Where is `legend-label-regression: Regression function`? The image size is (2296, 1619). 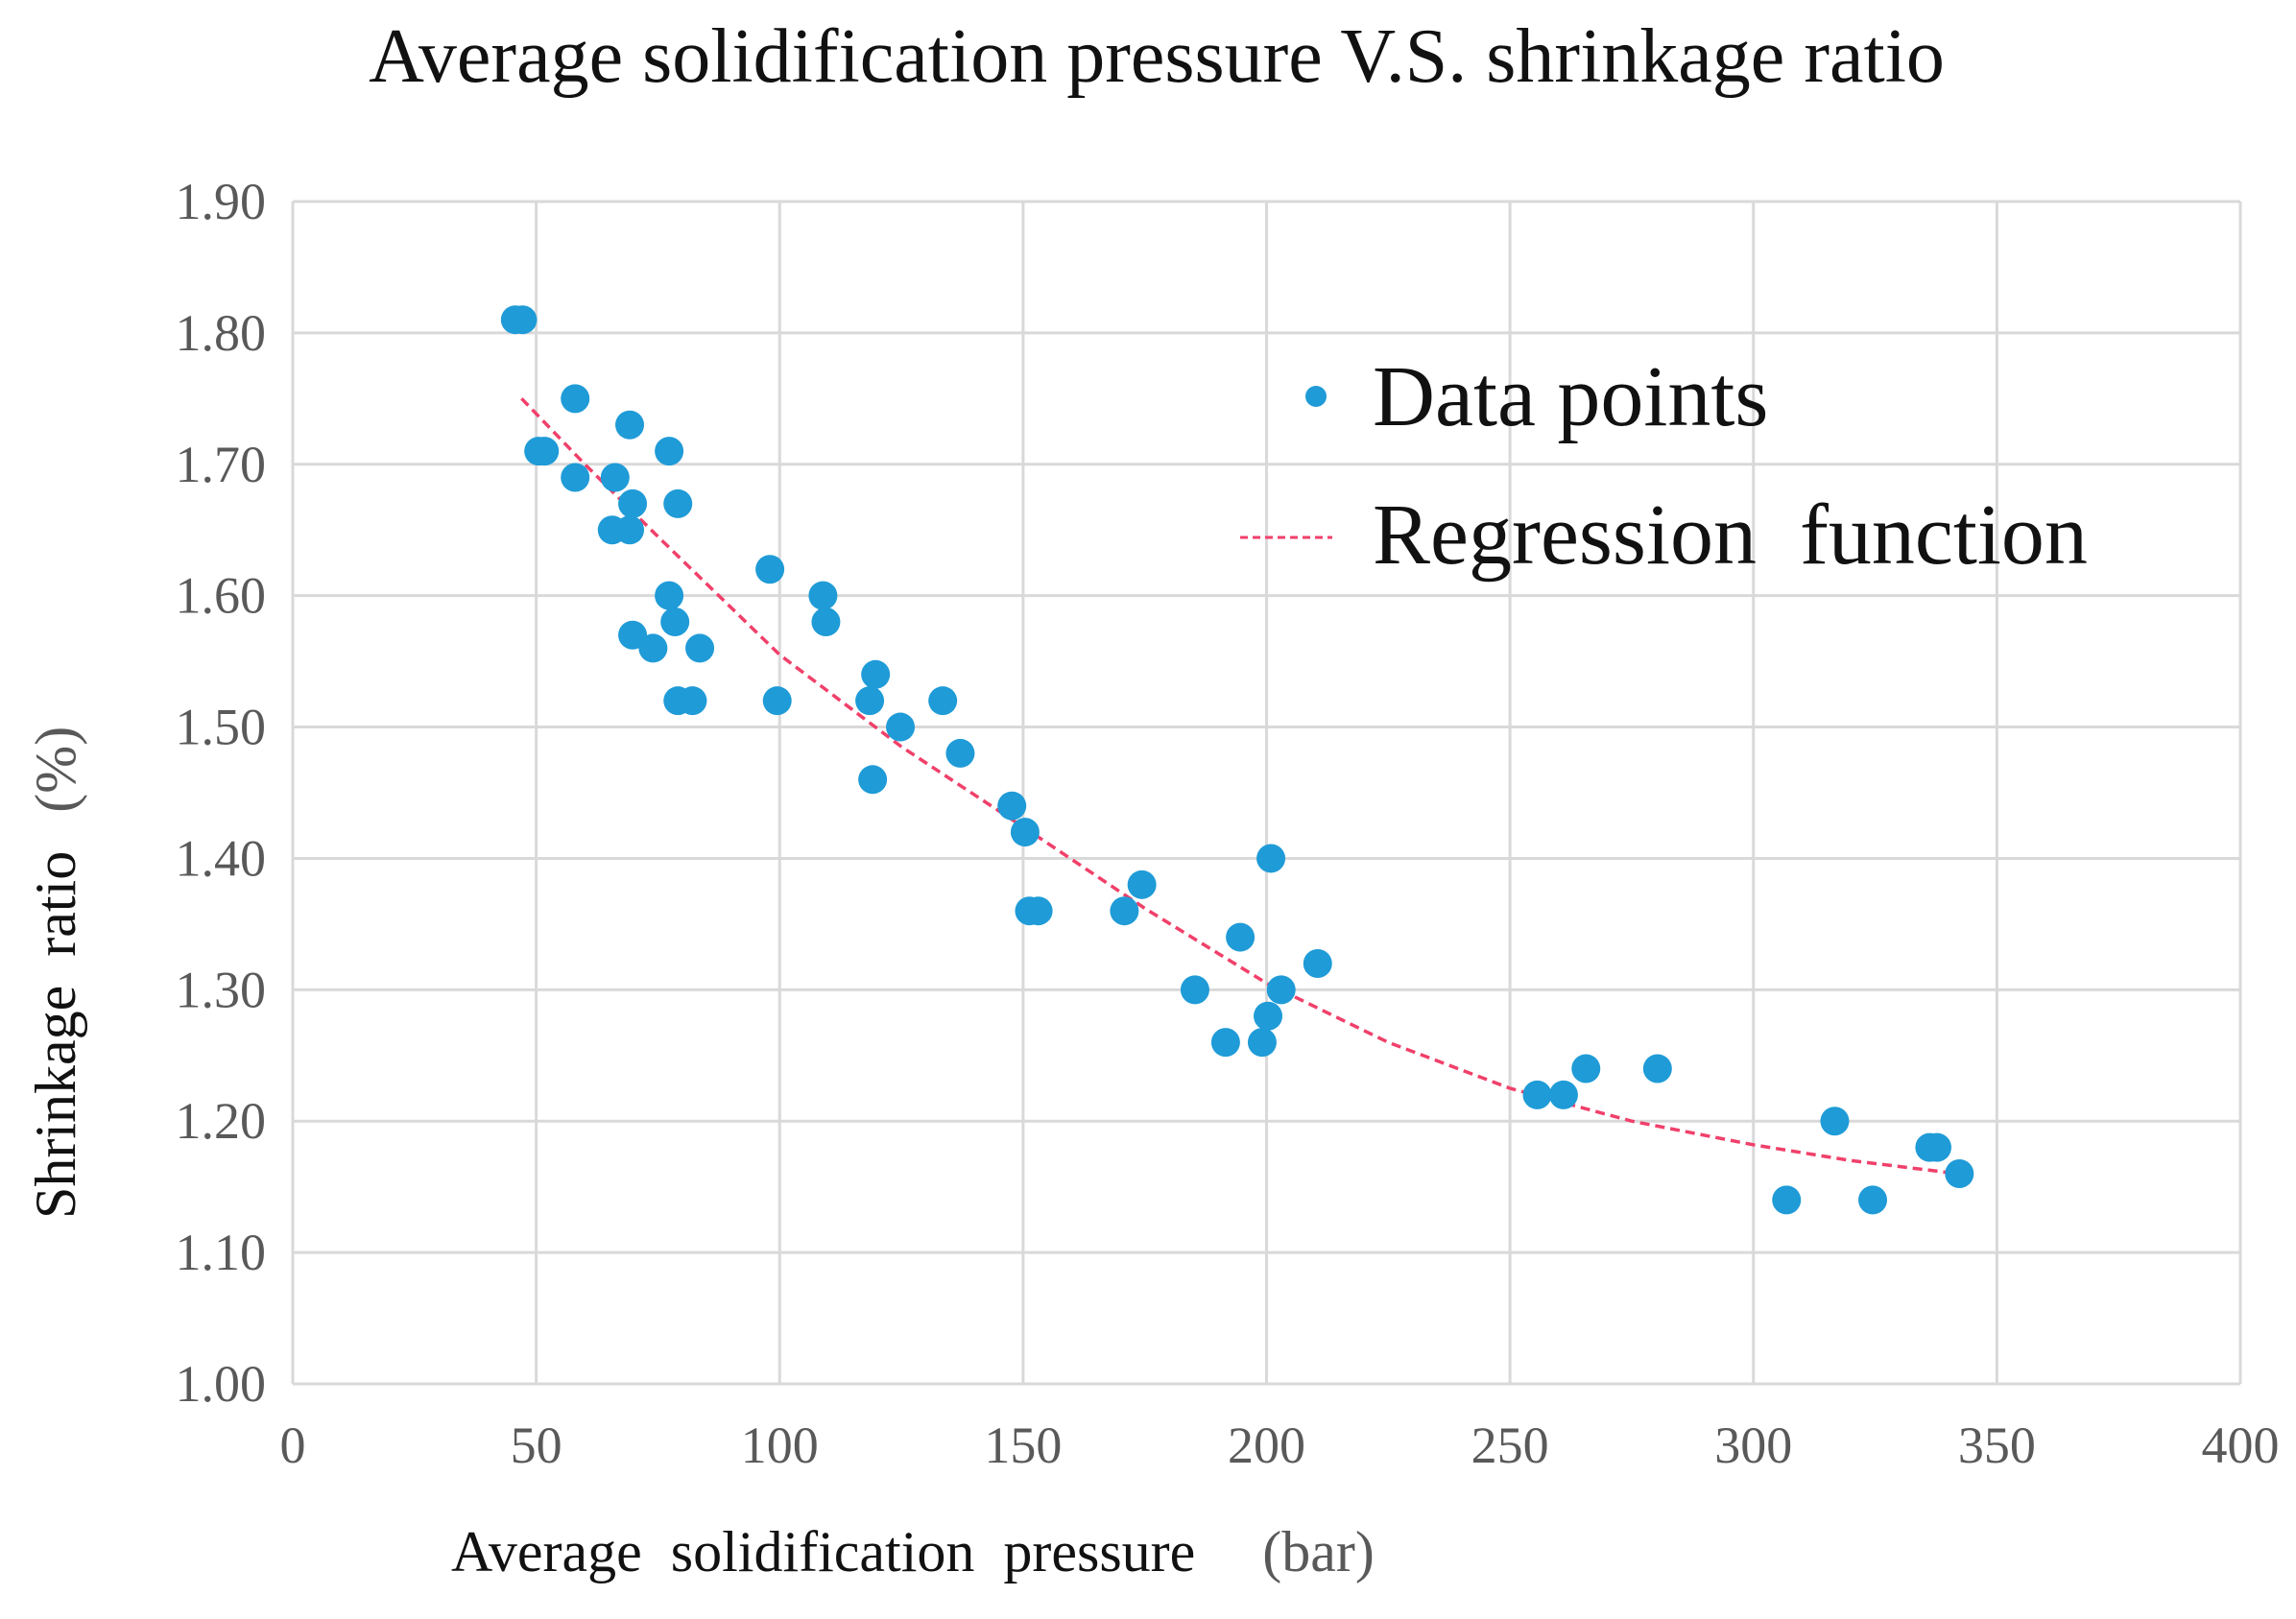 legend-label-regression: Regression function is located at coordinates (1731, 535).